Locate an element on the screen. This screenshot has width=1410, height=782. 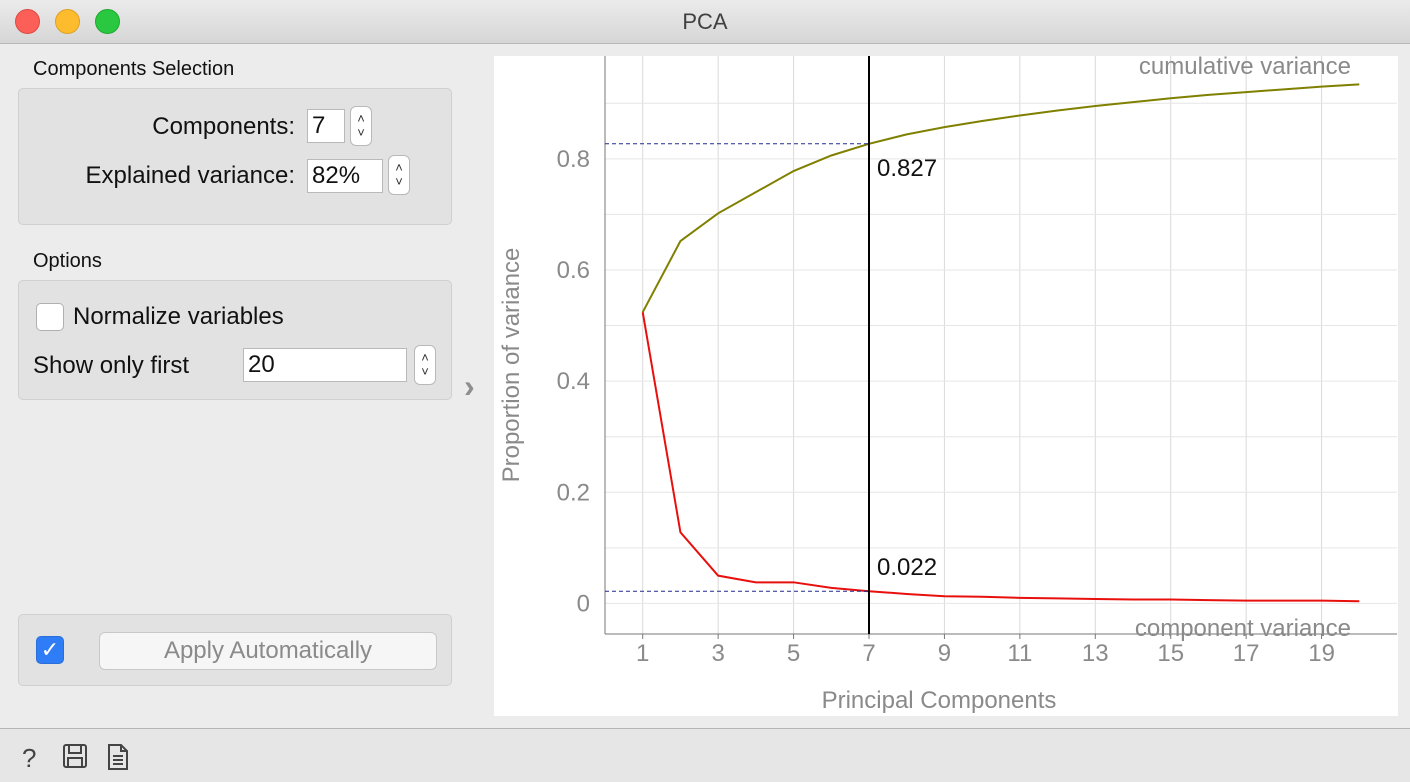
x-tick-label: 11 is located at coordinates (1019, 653).